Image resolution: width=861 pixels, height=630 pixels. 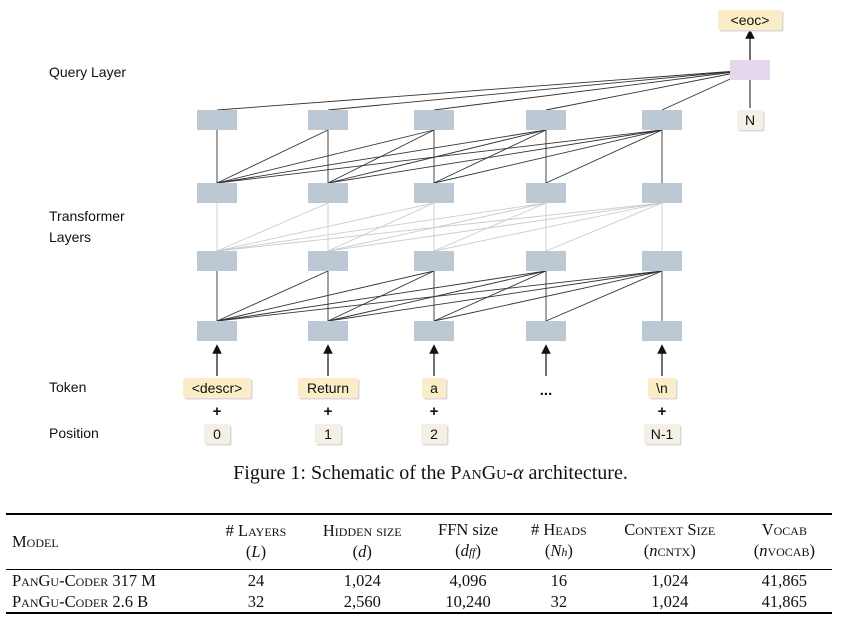 What do you see at coordinates (362, 541) in the screenshot?
I see `header-hidden-size: Hidden size (d)` at bounding box center [362, 541].